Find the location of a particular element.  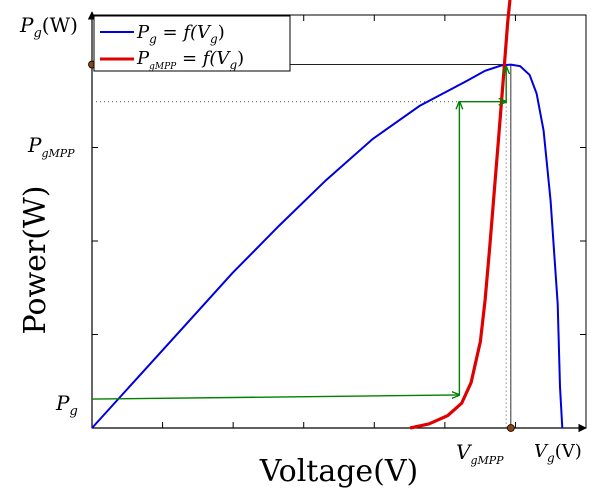

legend-box is located at coordinates (192, 43).